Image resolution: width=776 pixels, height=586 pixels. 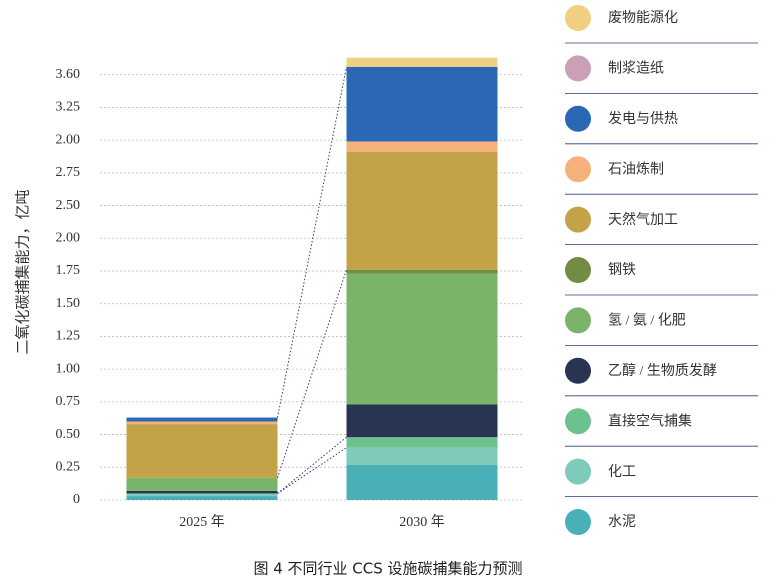 What do you see at coordinates (202, 522) in the screenshot?
I see `x-tick-label: 2025 年` at bounding box center [202, 522].